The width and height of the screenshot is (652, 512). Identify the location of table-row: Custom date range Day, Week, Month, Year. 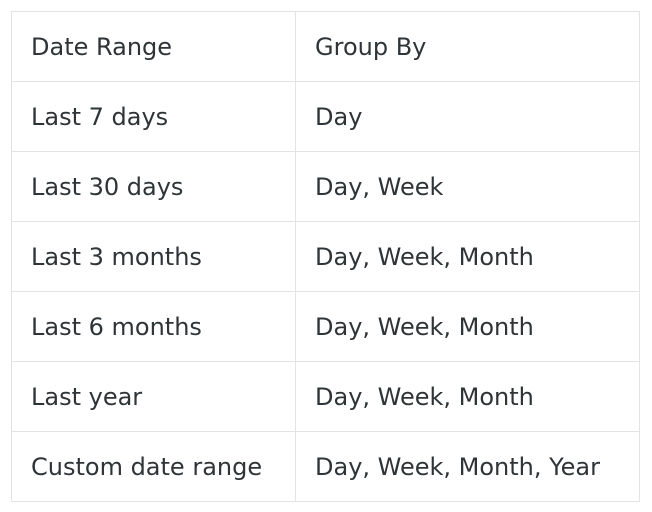
(325, 466).